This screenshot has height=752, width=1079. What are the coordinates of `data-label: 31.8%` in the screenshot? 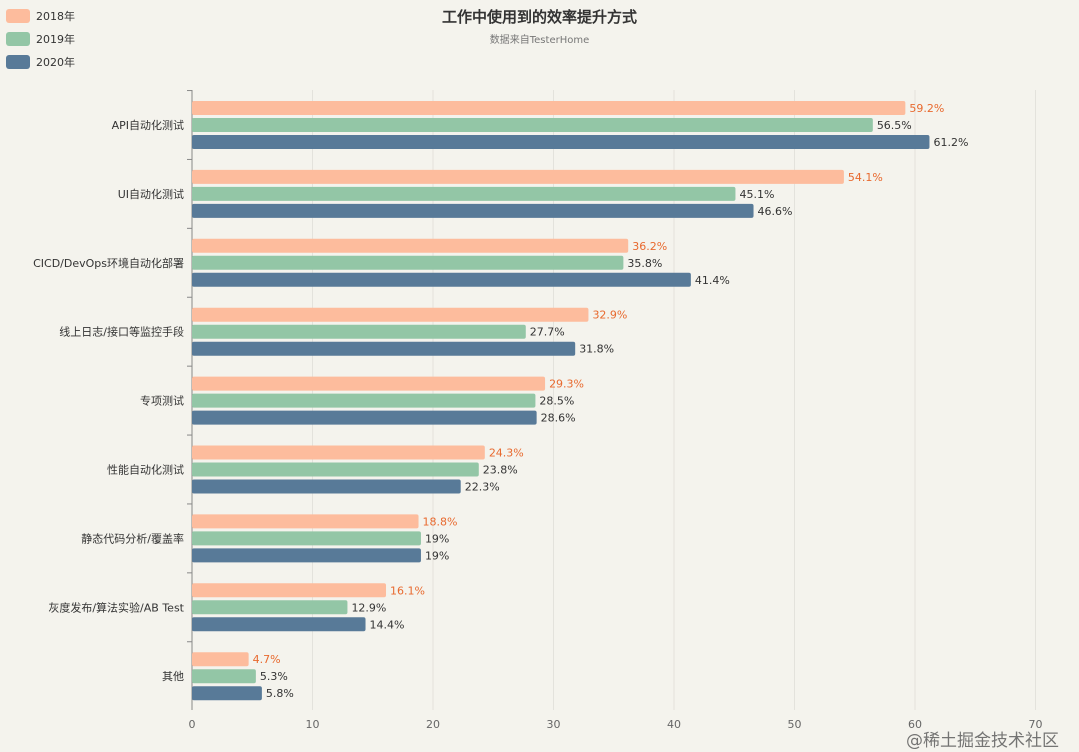 It's located at (596, 349).